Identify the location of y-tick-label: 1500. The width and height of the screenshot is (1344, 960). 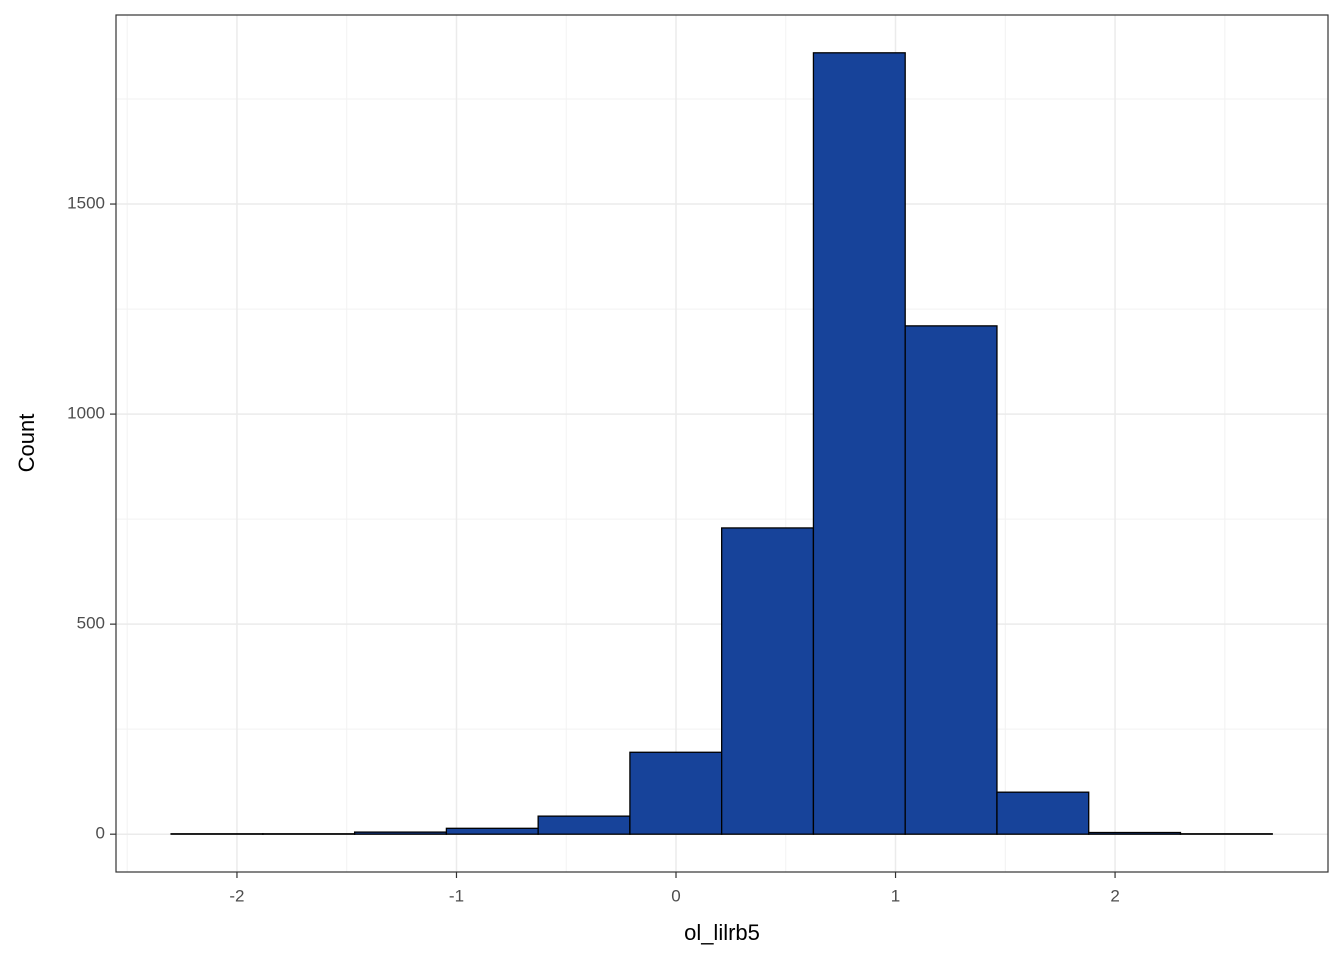
(86, 203).